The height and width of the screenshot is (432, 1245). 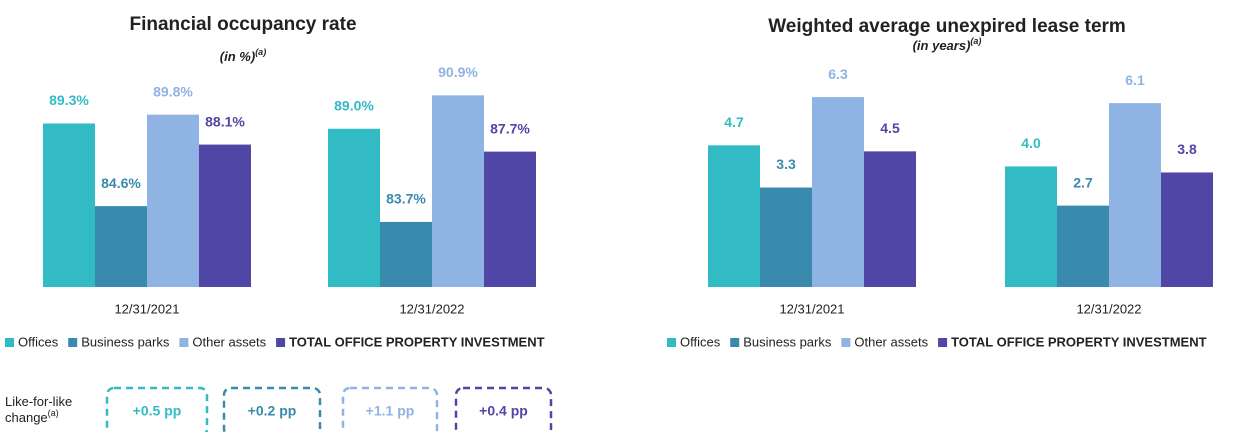 What do you see at coordinates (1031, 143) in the screenshot?
I see `value-label: 4.0` at bounding box center [1031, 143].